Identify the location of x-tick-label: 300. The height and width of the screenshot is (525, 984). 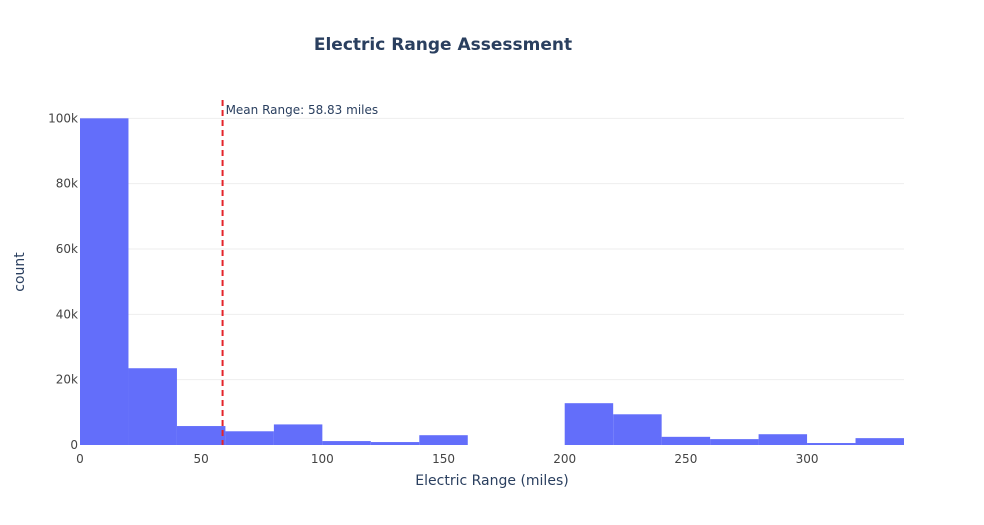
(807, 459).